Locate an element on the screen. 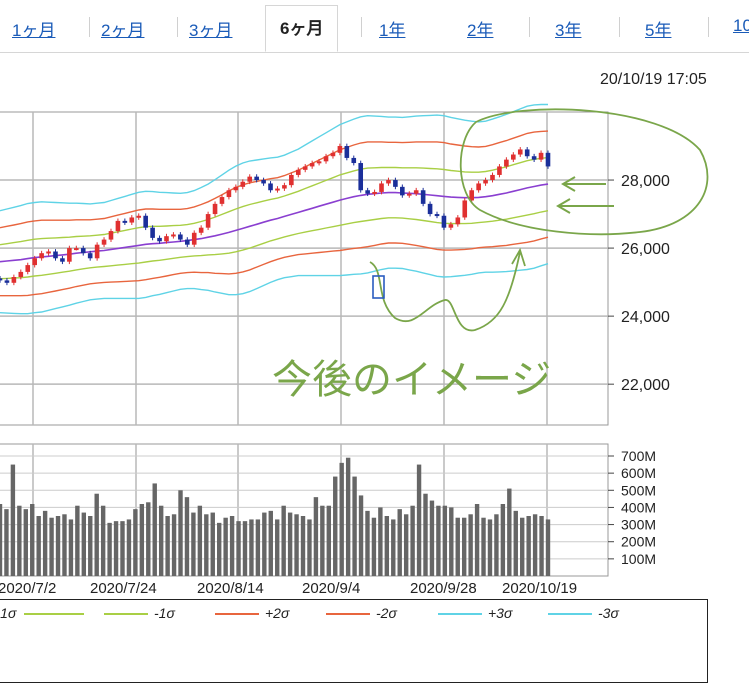  tab-3: 3ヶ月 is located at coordinates (211, 30).